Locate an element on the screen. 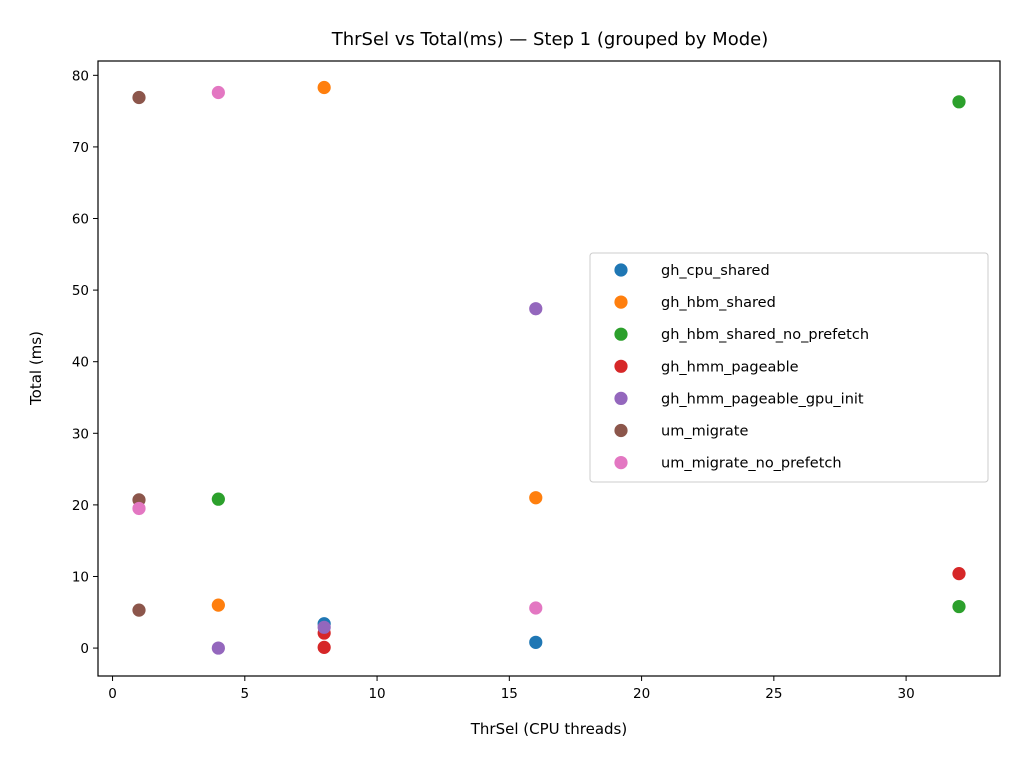 This screenshot has height=768, width=1024. y-axis-label: Total (ms) is located at coordinates (36, 368).